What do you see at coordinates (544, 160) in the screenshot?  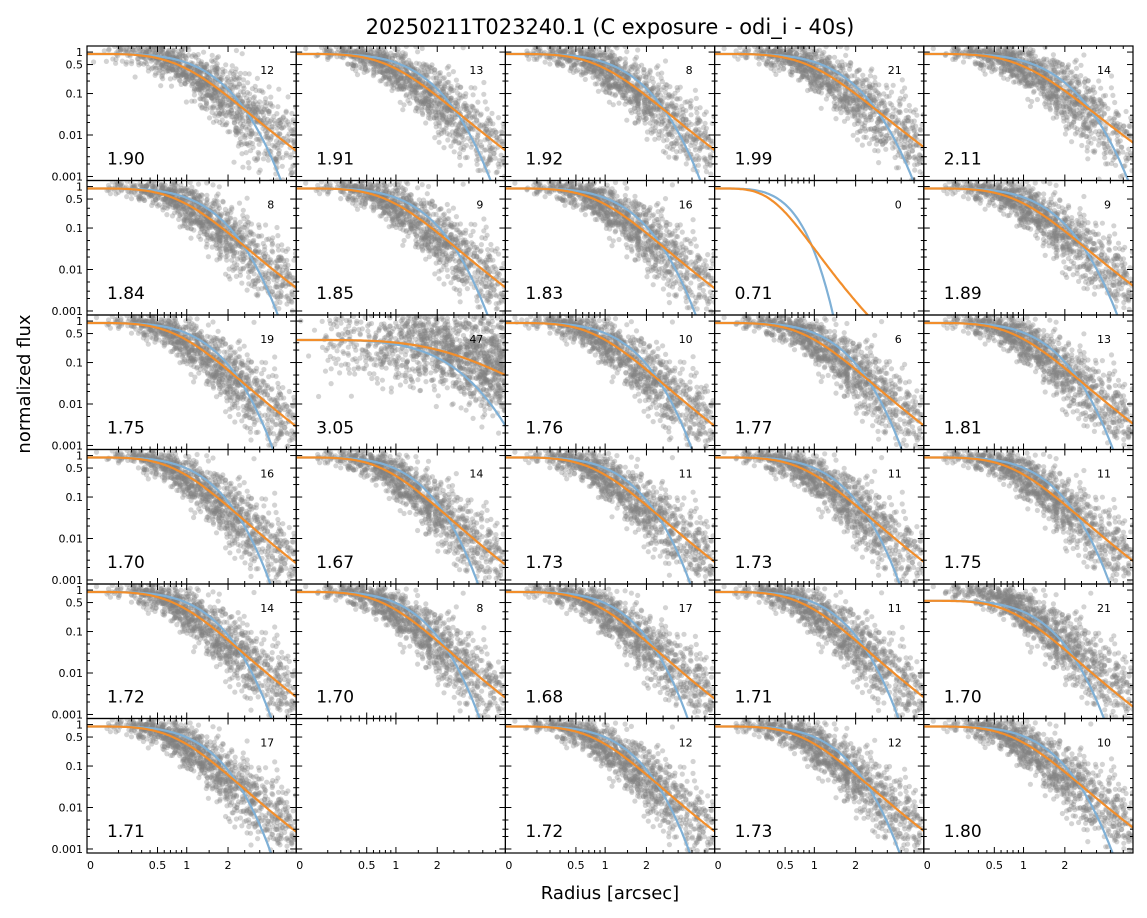 I see `fwhm-label: 1.92` at bounding box center [544, 160].